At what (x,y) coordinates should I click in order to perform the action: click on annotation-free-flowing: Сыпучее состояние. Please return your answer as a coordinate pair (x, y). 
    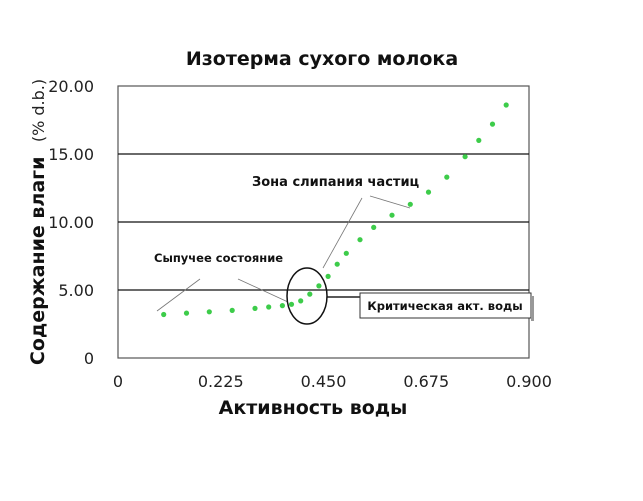
    Looking at the image, I should click on (218, 258).